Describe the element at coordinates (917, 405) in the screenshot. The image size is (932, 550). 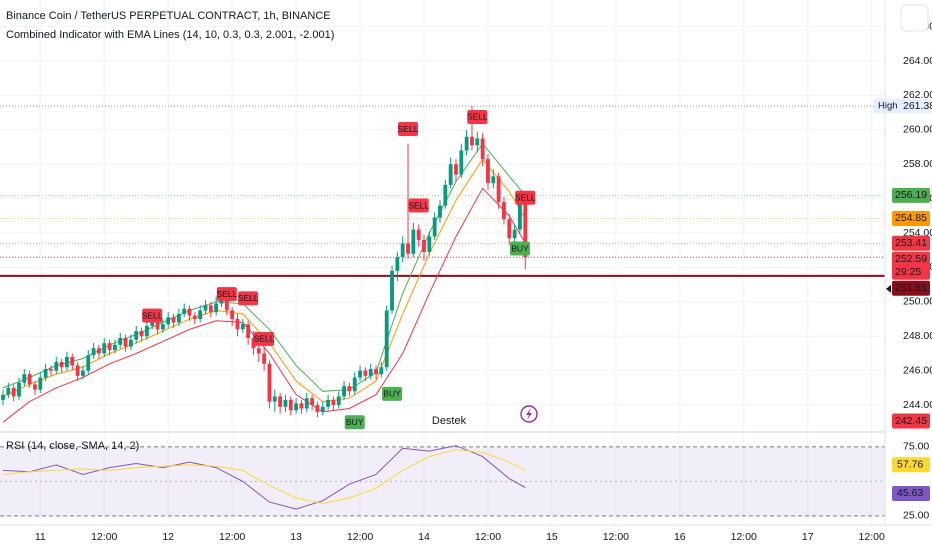
I see `y-tick-label: 244.00` at that location.